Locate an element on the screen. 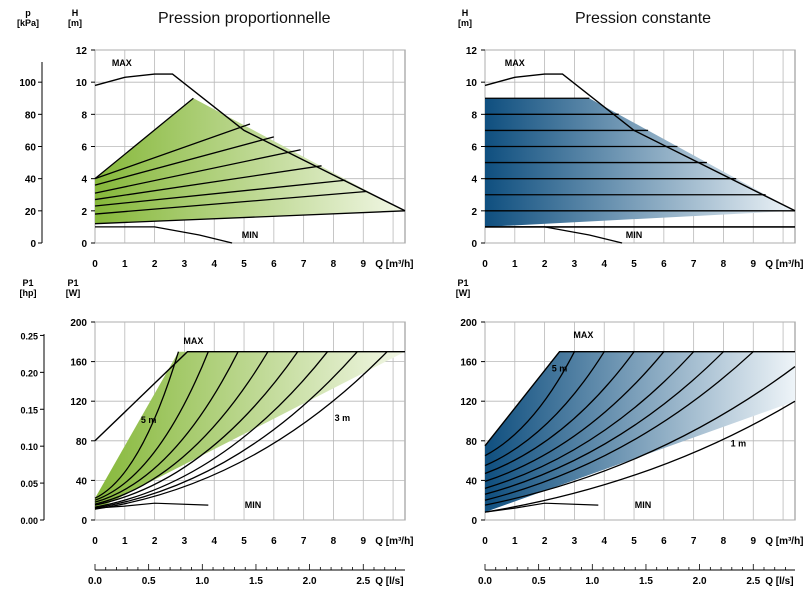 Image resolution: width=806 pixels, height=595 pixels. const-p1-max-label: MAX is located at coordinates (583, 335).